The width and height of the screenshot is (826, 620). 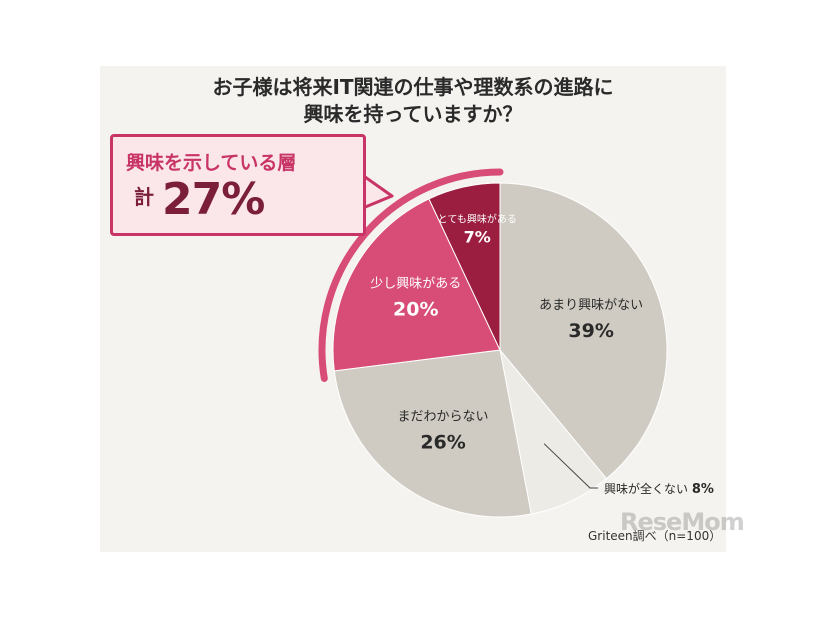 What do you see at coordinates (659, 489) in the screenshot?
I see `slice-label-1: 興味が全くない 8%` at bounding box center [659, 489].